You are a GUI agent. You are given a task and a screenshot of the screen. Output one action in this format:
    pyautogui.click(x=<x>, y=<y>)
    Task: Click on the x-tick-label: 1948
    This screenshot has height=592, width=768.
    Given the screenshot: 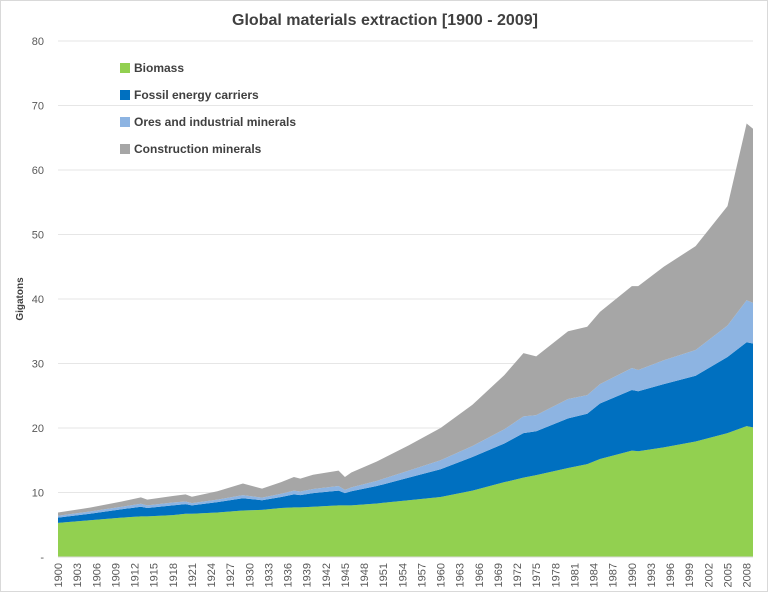 What is the action you would take?
    pyautogui.click(x=365, y=575)
    